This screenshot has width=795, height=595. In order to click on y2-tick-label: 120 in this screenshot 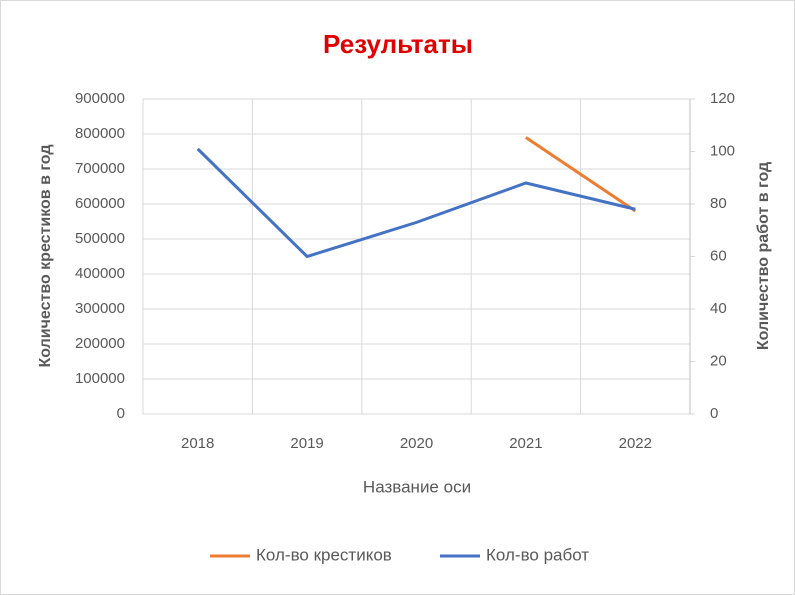, I will do `click(722, 98)`.